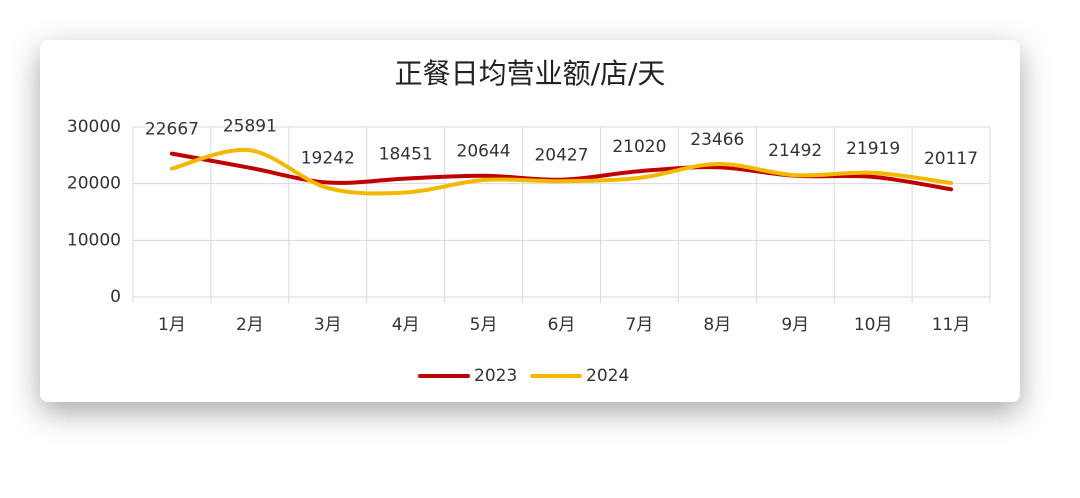  I want to click on legend-label: 2023, so click(495, 376).